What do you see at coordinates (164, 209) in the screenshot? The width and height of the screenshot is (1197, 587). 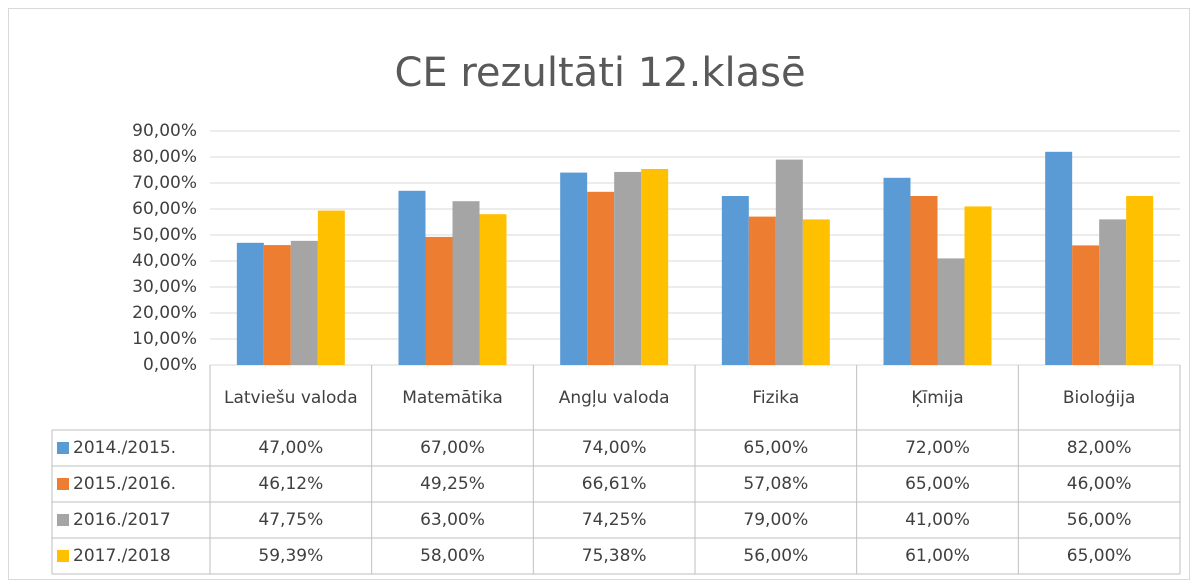 I see `y-tick-label: 60,00%` at bounding box center [164, 209].